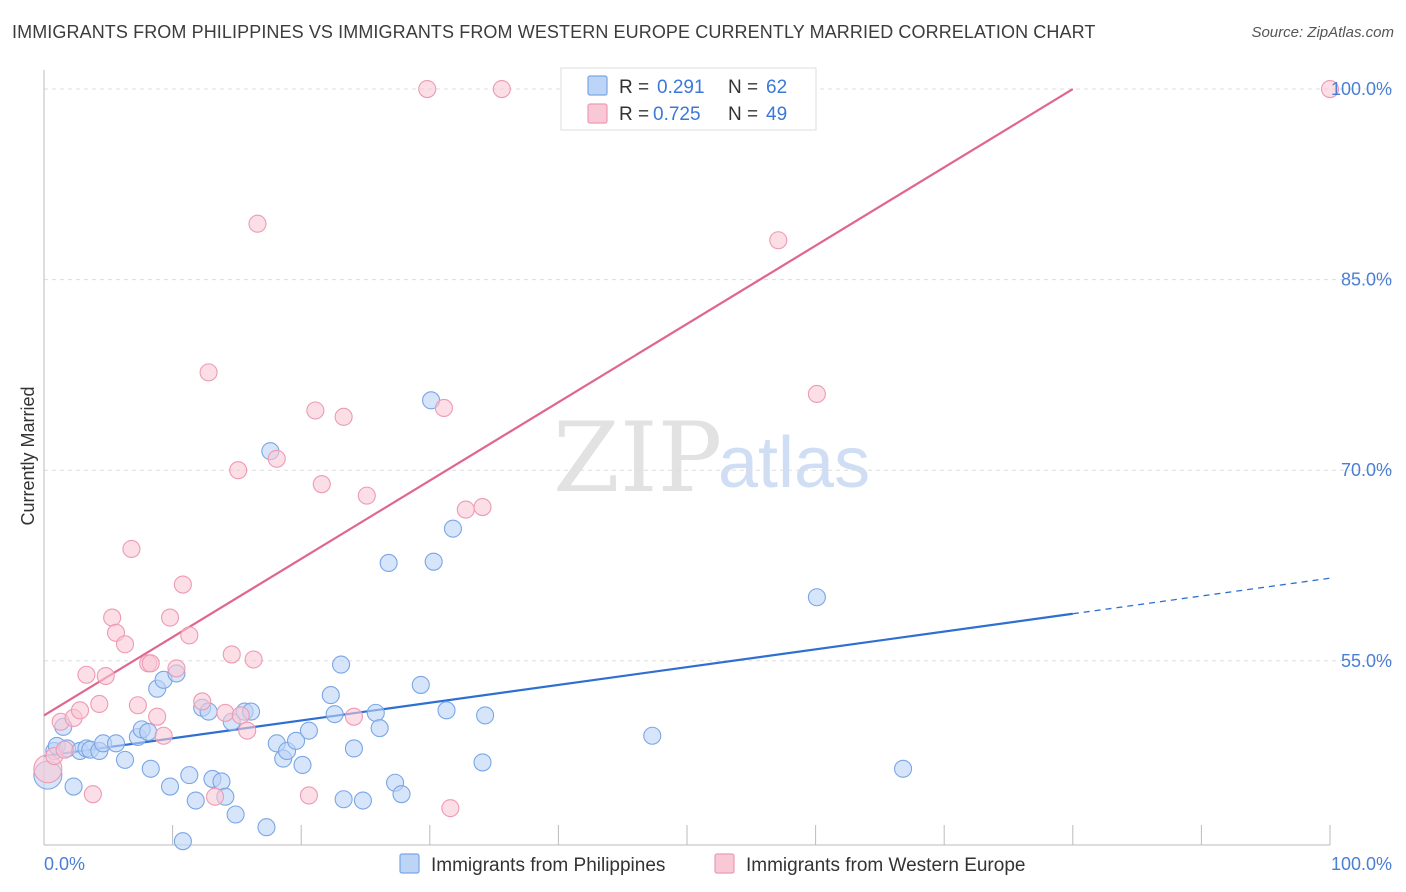 Image resolution: width=1406 pixels, height=892 pixels. I want to click on legend-r-label-western-europe: R =, so click(634, 114).